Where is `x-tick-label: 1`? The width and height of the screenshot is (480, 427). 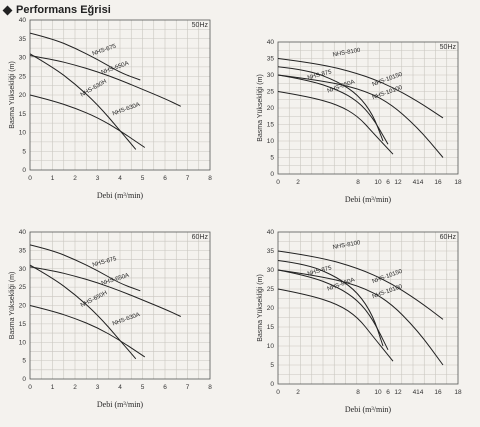 x-tick-label: 1 is located at coordinates (53, 178).